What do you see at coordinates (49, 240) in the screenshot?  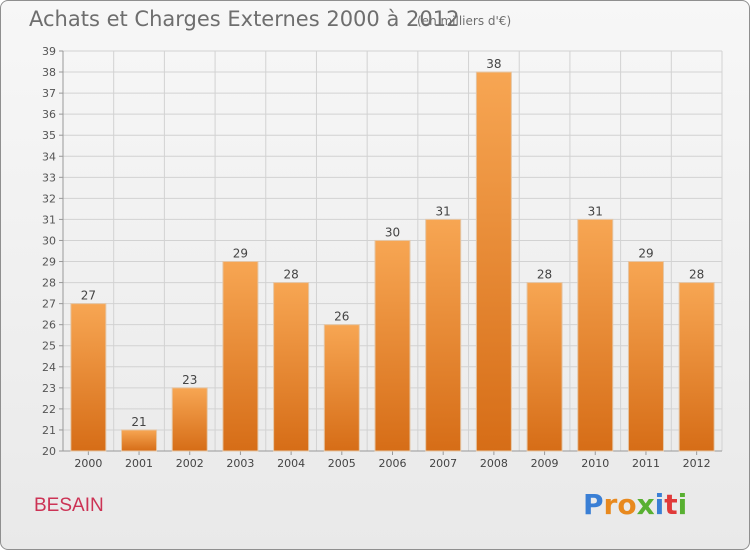 I see `y-tick-label: 30` at bounding box center [49, 240].